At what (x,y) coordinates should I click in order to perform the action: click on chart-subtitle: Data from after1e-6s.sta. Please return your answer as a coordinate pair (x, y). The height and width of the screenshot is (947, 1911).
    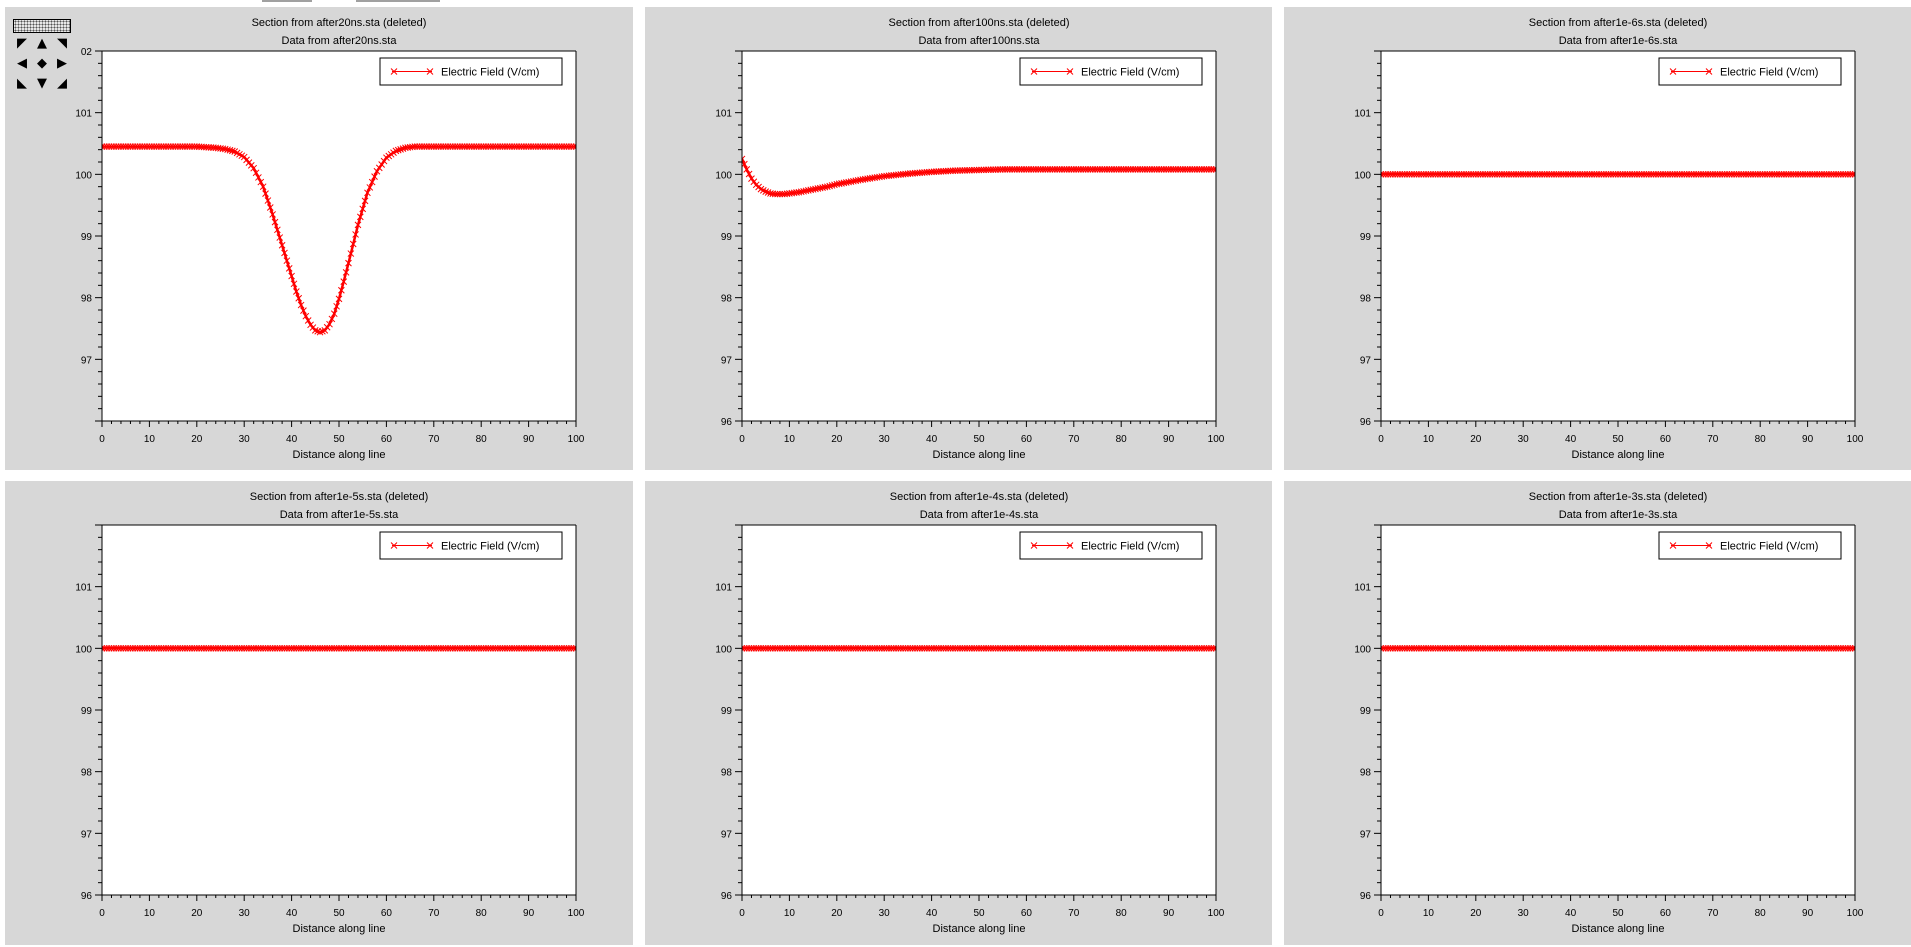
    Looking at the image, I should click on (1618, 41).